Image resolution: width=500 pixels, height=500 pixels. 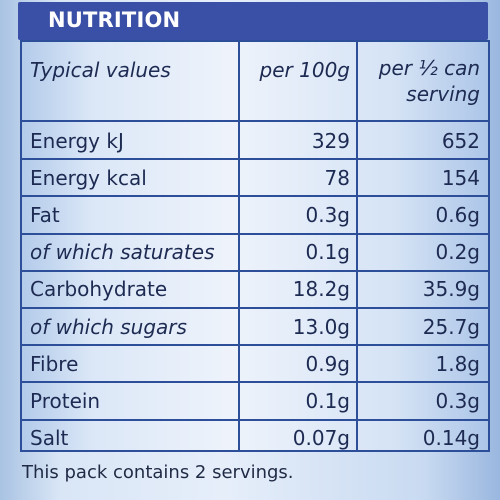 What do you see at coordinates (108, 326) in the screenshot?
I see `nutrient-label: of which sugars` at bounding box center [108, 326].